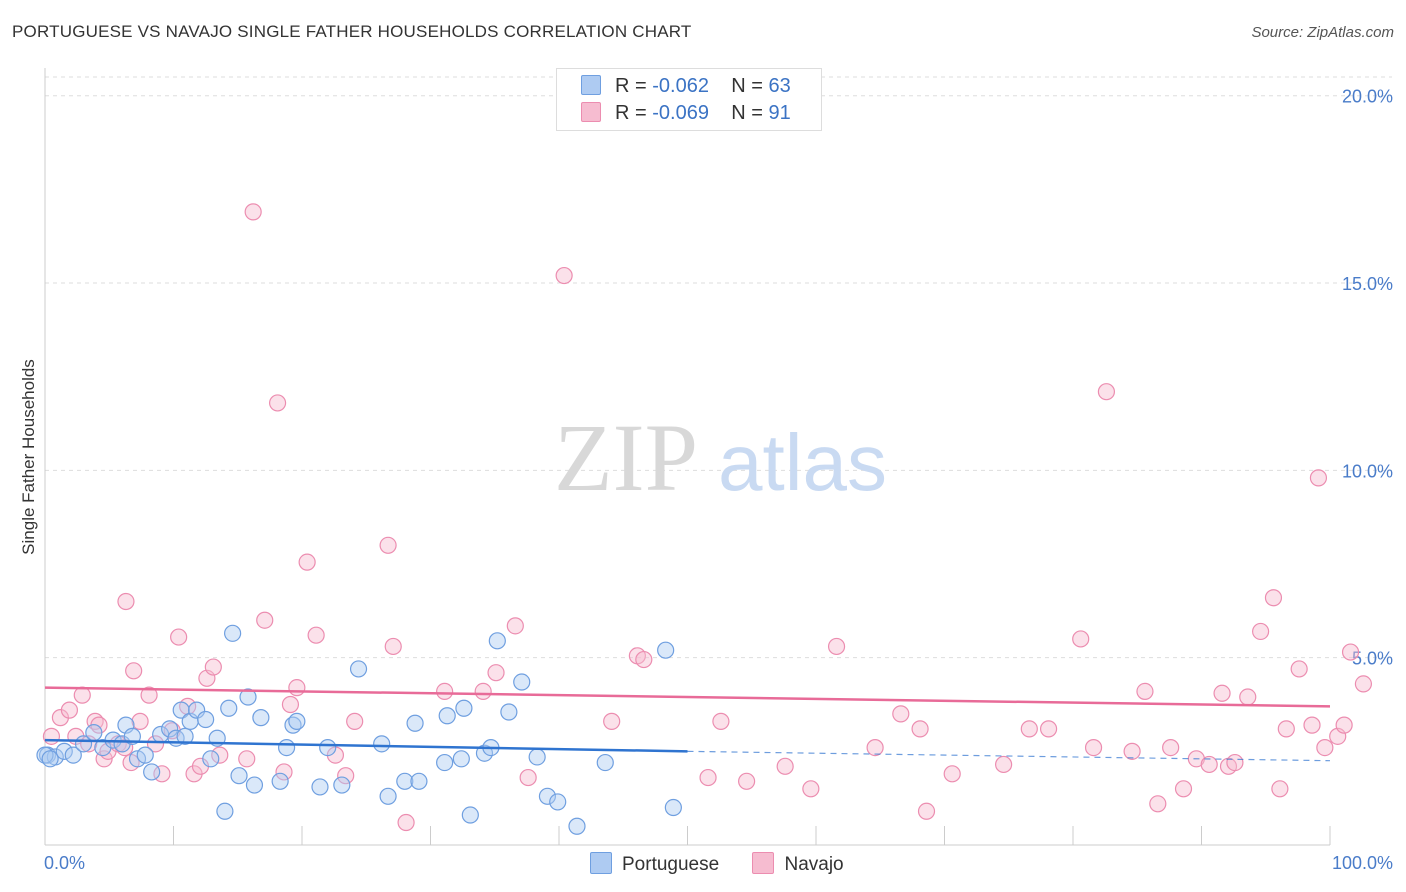 The width and height of the screenshot is (1406, 892). Describe the element at coordinates (601, 863) in the screenshot. I see `portuguese-legend-swatch` at that location.